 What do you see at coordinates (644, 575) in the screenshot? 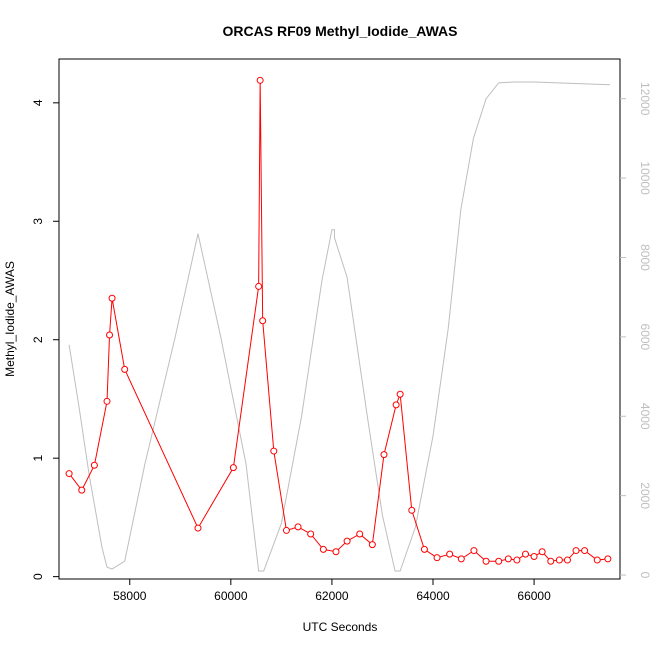
I see `y2-tick-label-0: 0` at bounding box center [644, 575].